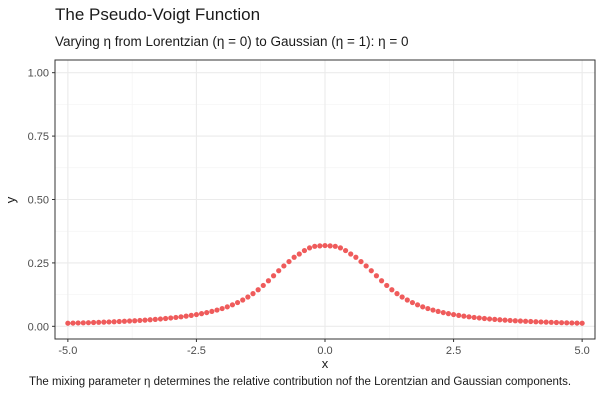  I want to click on x-tick-label: 5.0, so click(581, 351).